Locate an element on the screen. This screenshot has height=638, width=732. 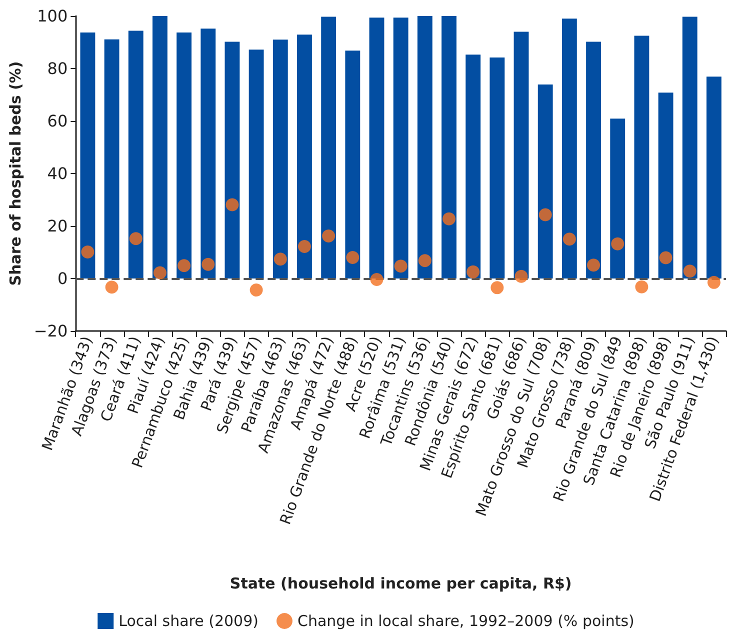
y-tick-label: 60 is located at coordinates (57, 121).